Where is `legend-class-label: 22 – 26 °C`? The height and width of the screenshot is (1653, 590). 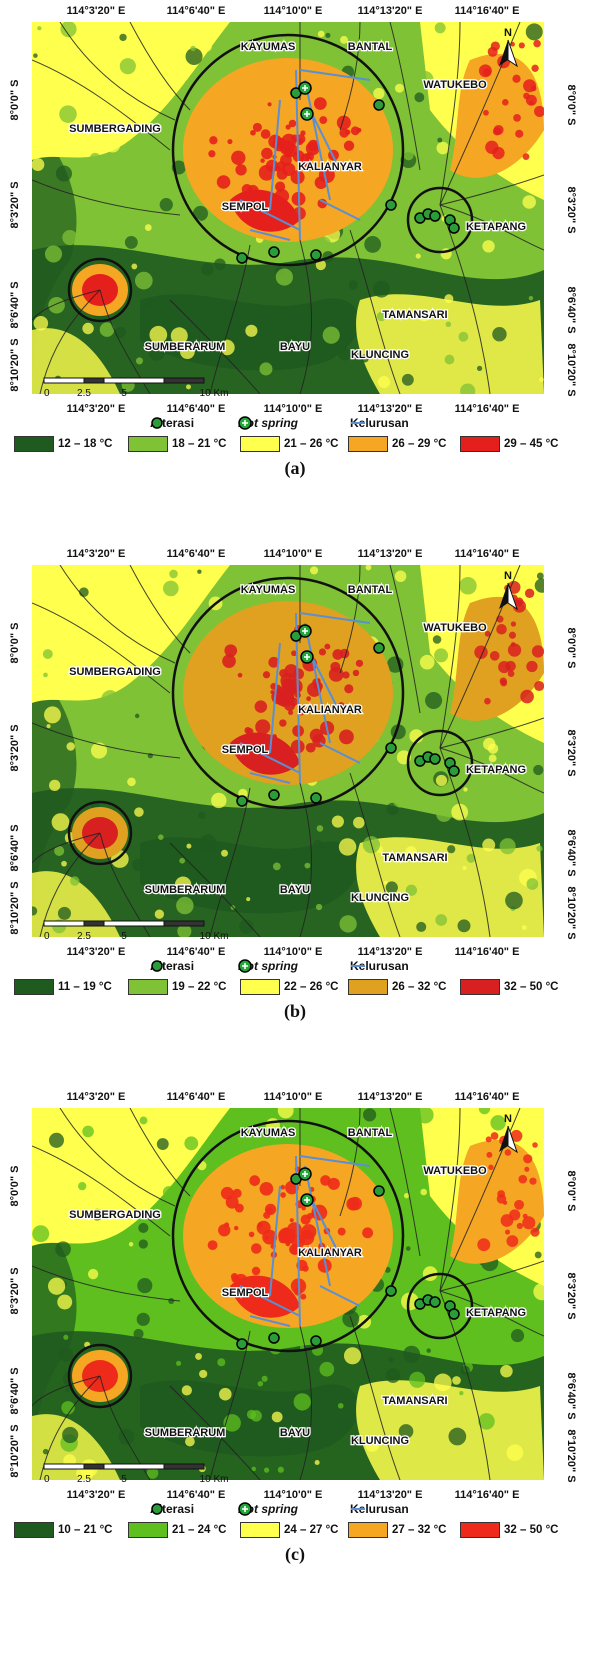
legend-class-label: 22 – 26 °C is located at coordinates (311, 987).